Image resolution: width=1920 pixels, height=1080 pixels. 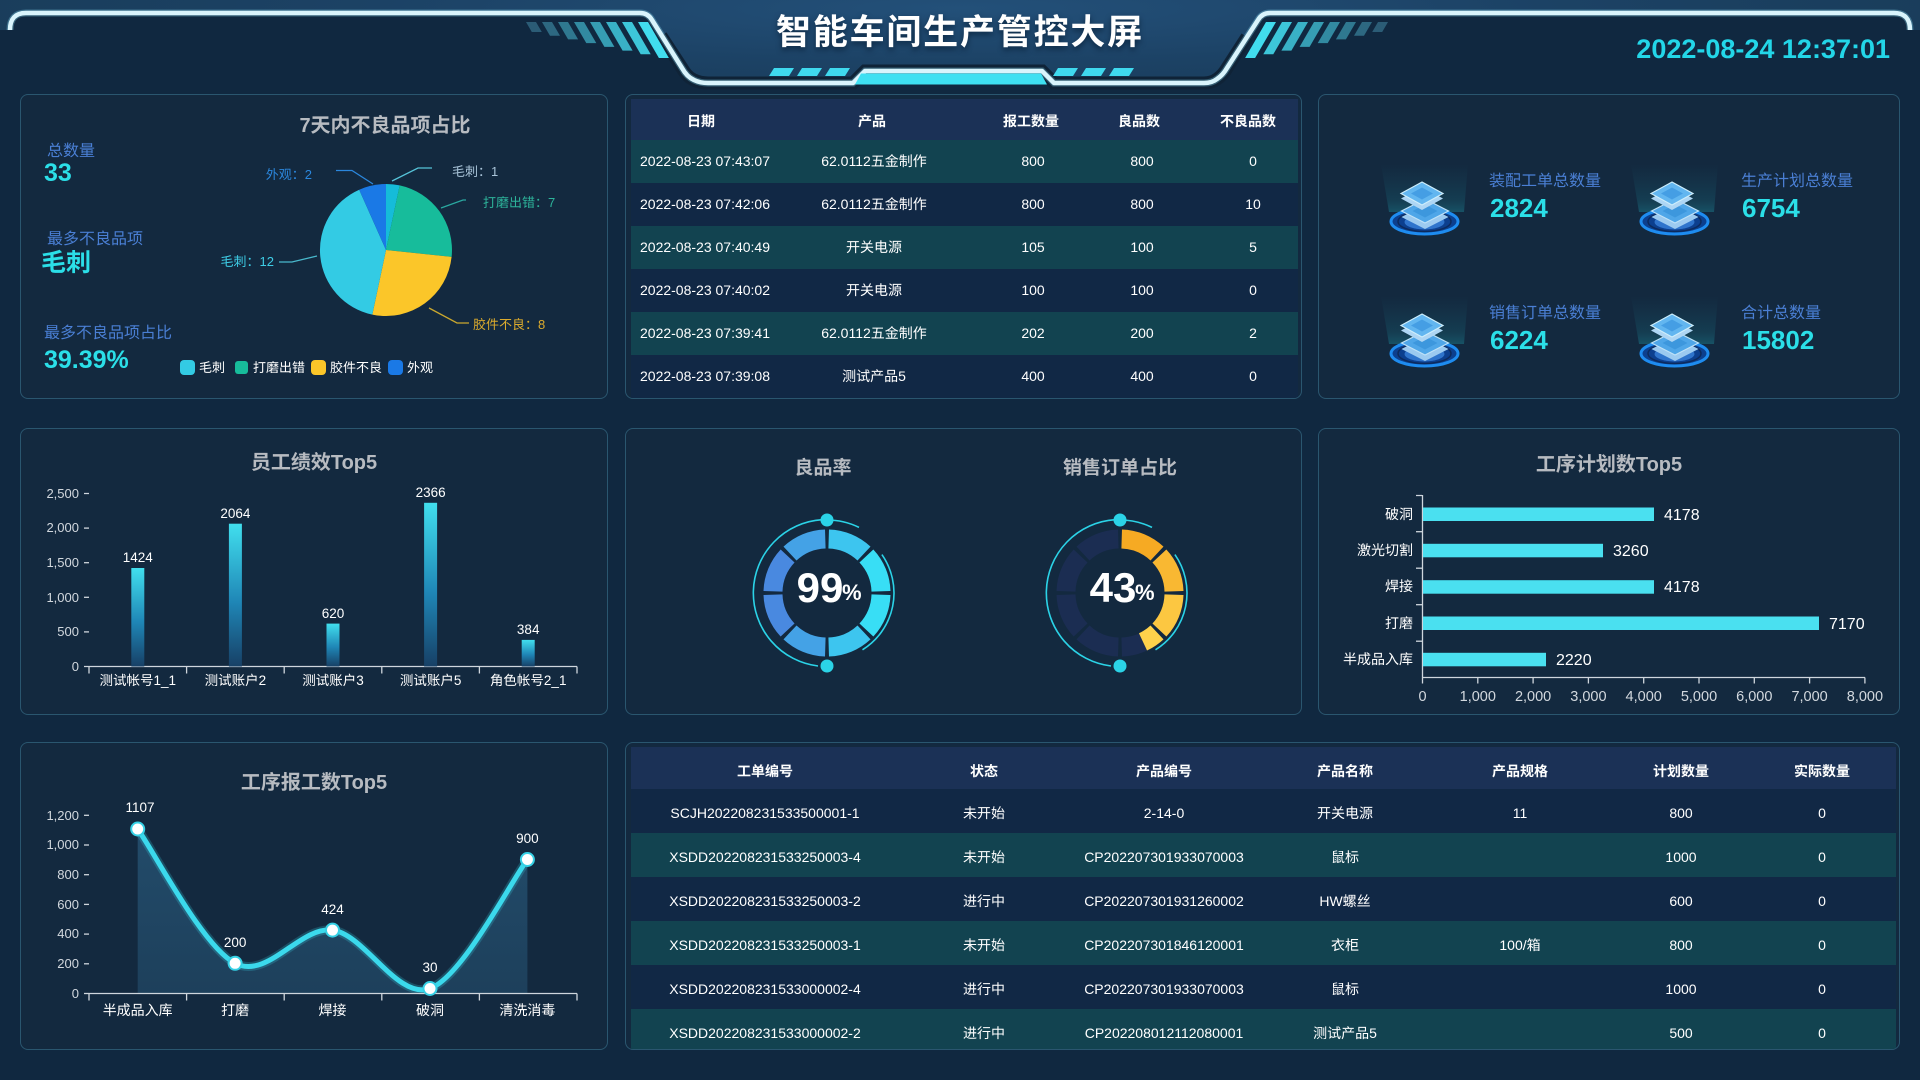 What do you see at coordinates (68, 631) in the screenshot?
I see `svg-text: 500` at bounding box center [68, 631].